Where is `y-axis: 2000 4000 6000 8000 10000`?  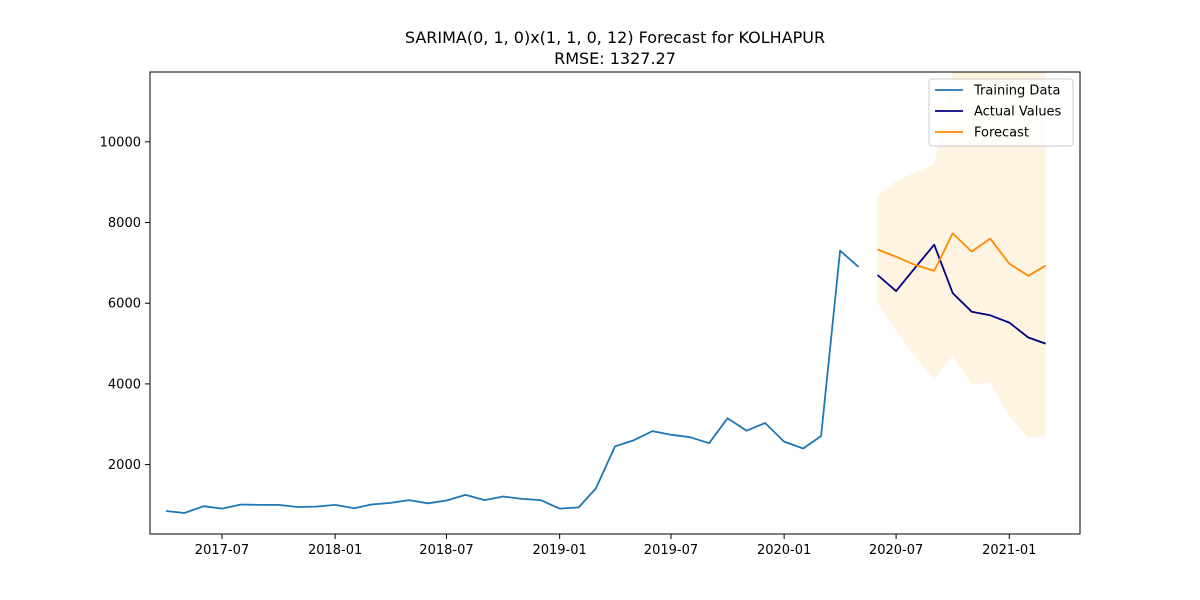 y-axis: 2000 4000 6000 8000 10000 is located at coordinates (125, 304).